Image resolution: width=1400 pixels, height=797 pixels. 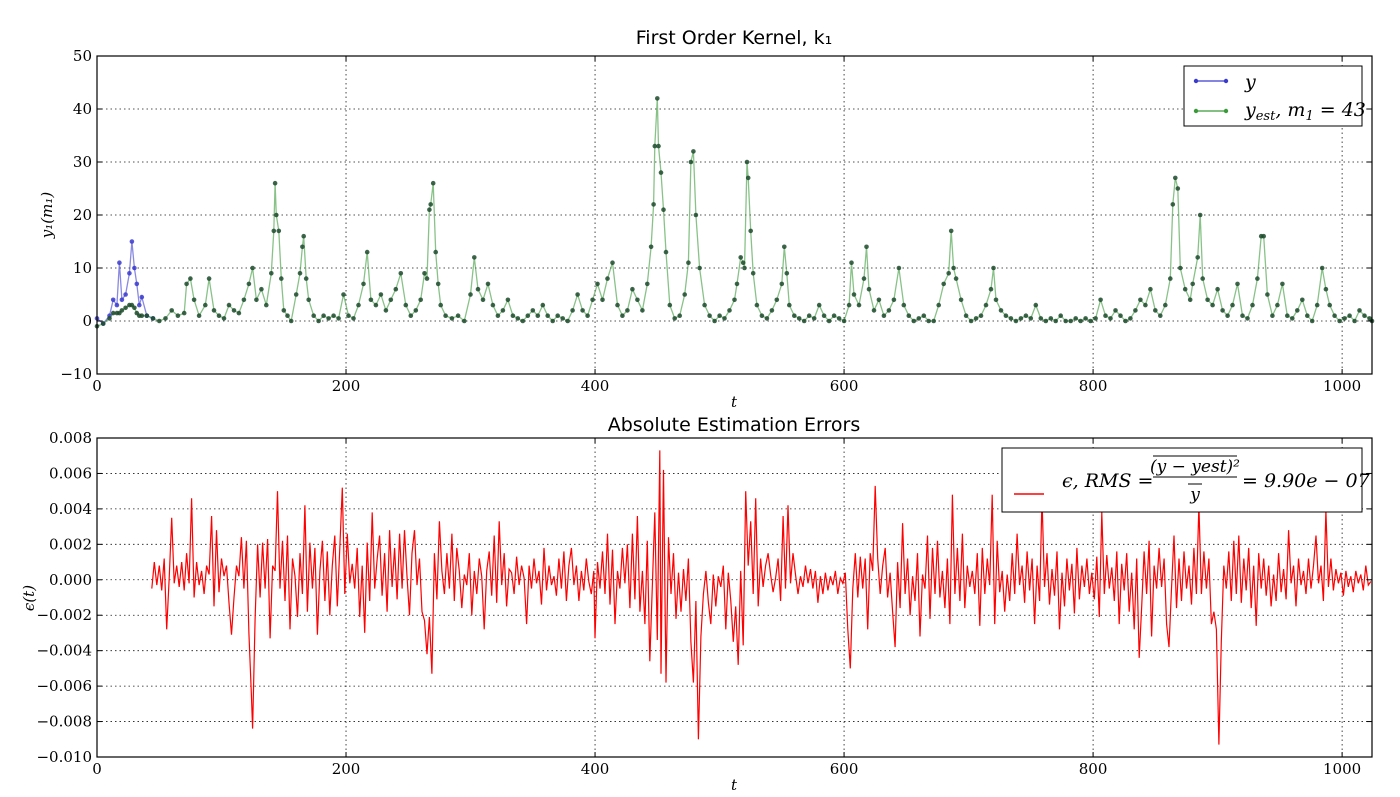 I want to click on kernel-y-tick-label: 20, so click(x=82, y=215).